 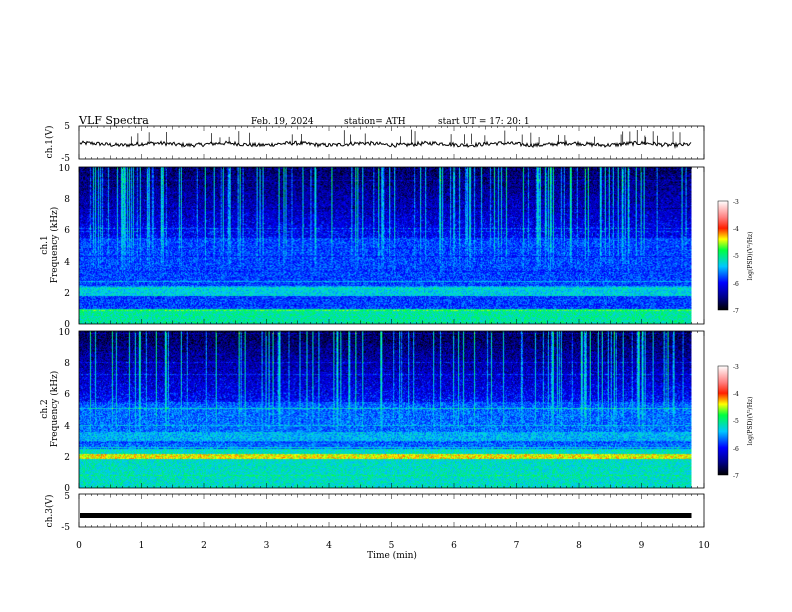 What do you see at coordinates (65, 528) in the screenshot?
I see `ch3-y-tick-bottom: -5` at bounding box center [65, 528].